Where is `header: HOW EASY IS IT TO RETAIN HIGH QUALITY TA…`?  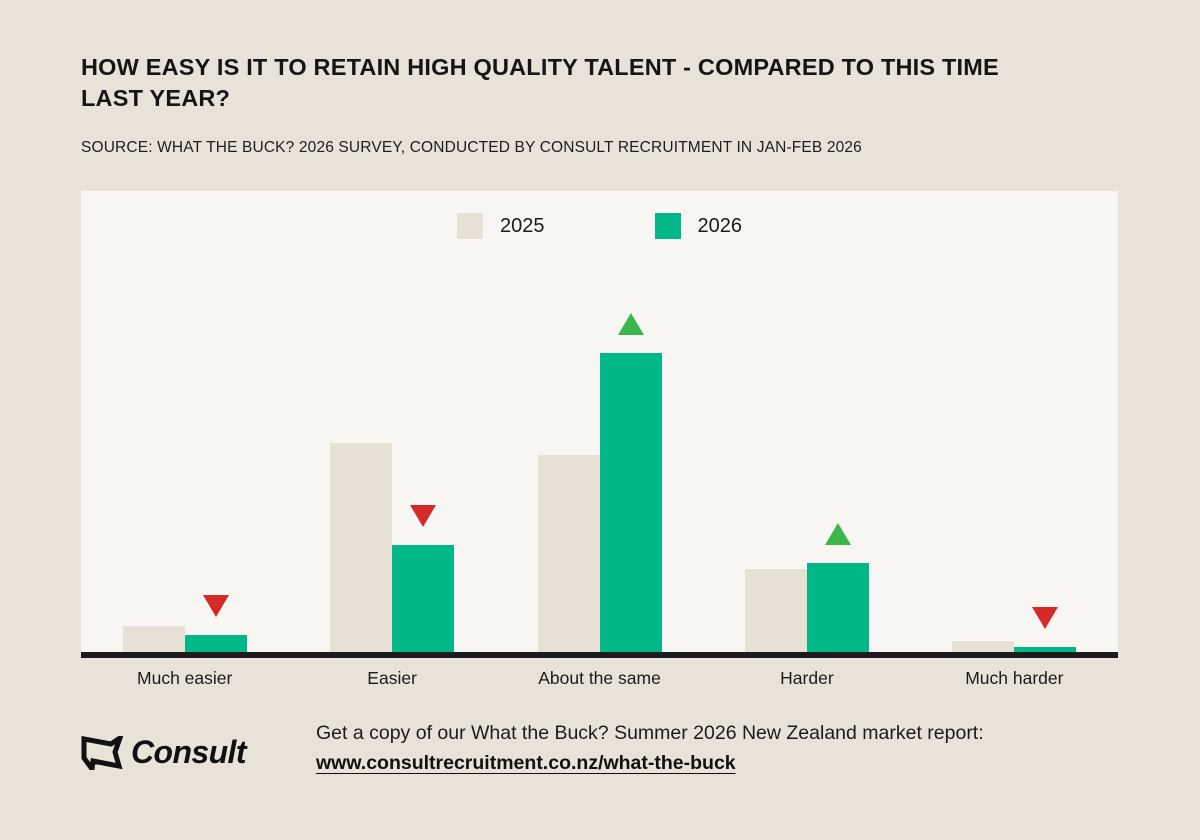
header: HOW EASY IS IT TO RETAIN HIGH QUALITY TA… is located at coordinates (601, 104).